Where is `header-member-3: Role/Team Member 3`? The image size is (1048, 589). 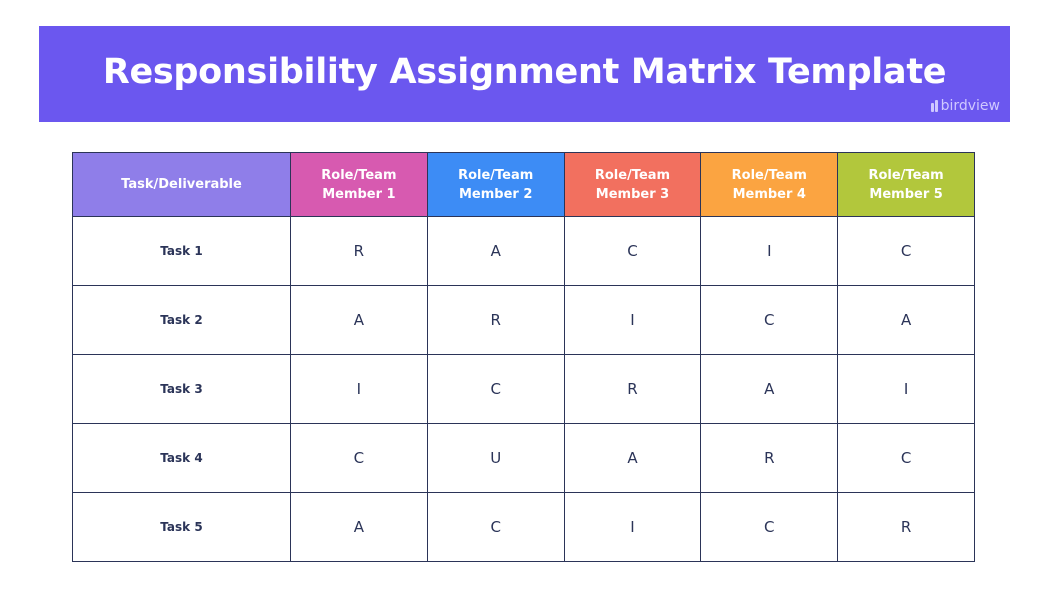
header-member-3: Role/Team Member 3 is located at coordinates (632, 184).